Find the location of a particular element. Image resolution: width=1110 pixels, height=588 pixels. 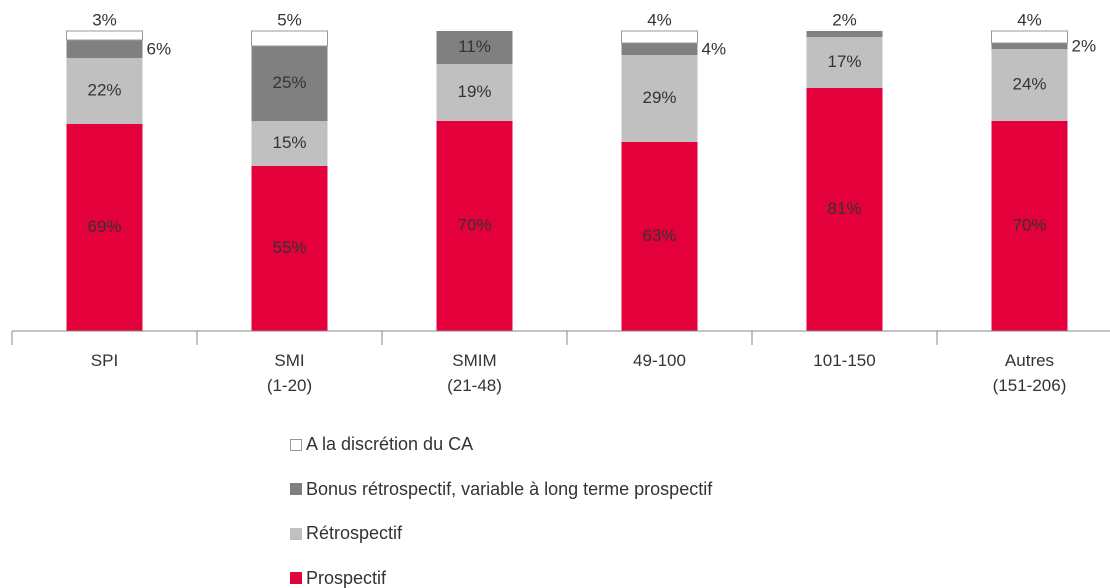

legend-item: Prospectif is located at coordinates (338, 578).